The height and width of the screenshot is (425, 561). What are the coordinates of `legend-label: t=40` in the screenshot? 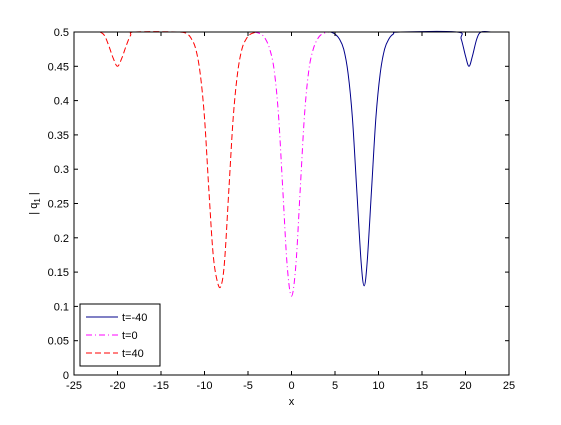 It's located at (133, 354).